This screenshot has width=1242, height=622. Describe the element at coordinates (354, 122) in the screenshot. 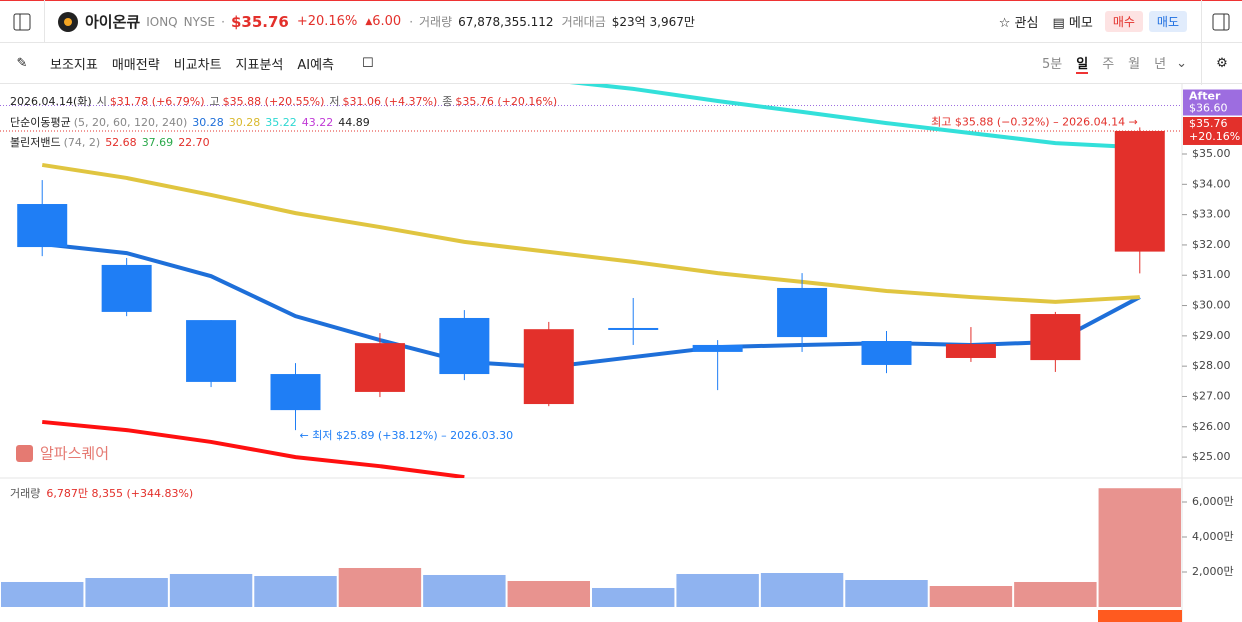

I see `ma-value: 44.89` at that location.